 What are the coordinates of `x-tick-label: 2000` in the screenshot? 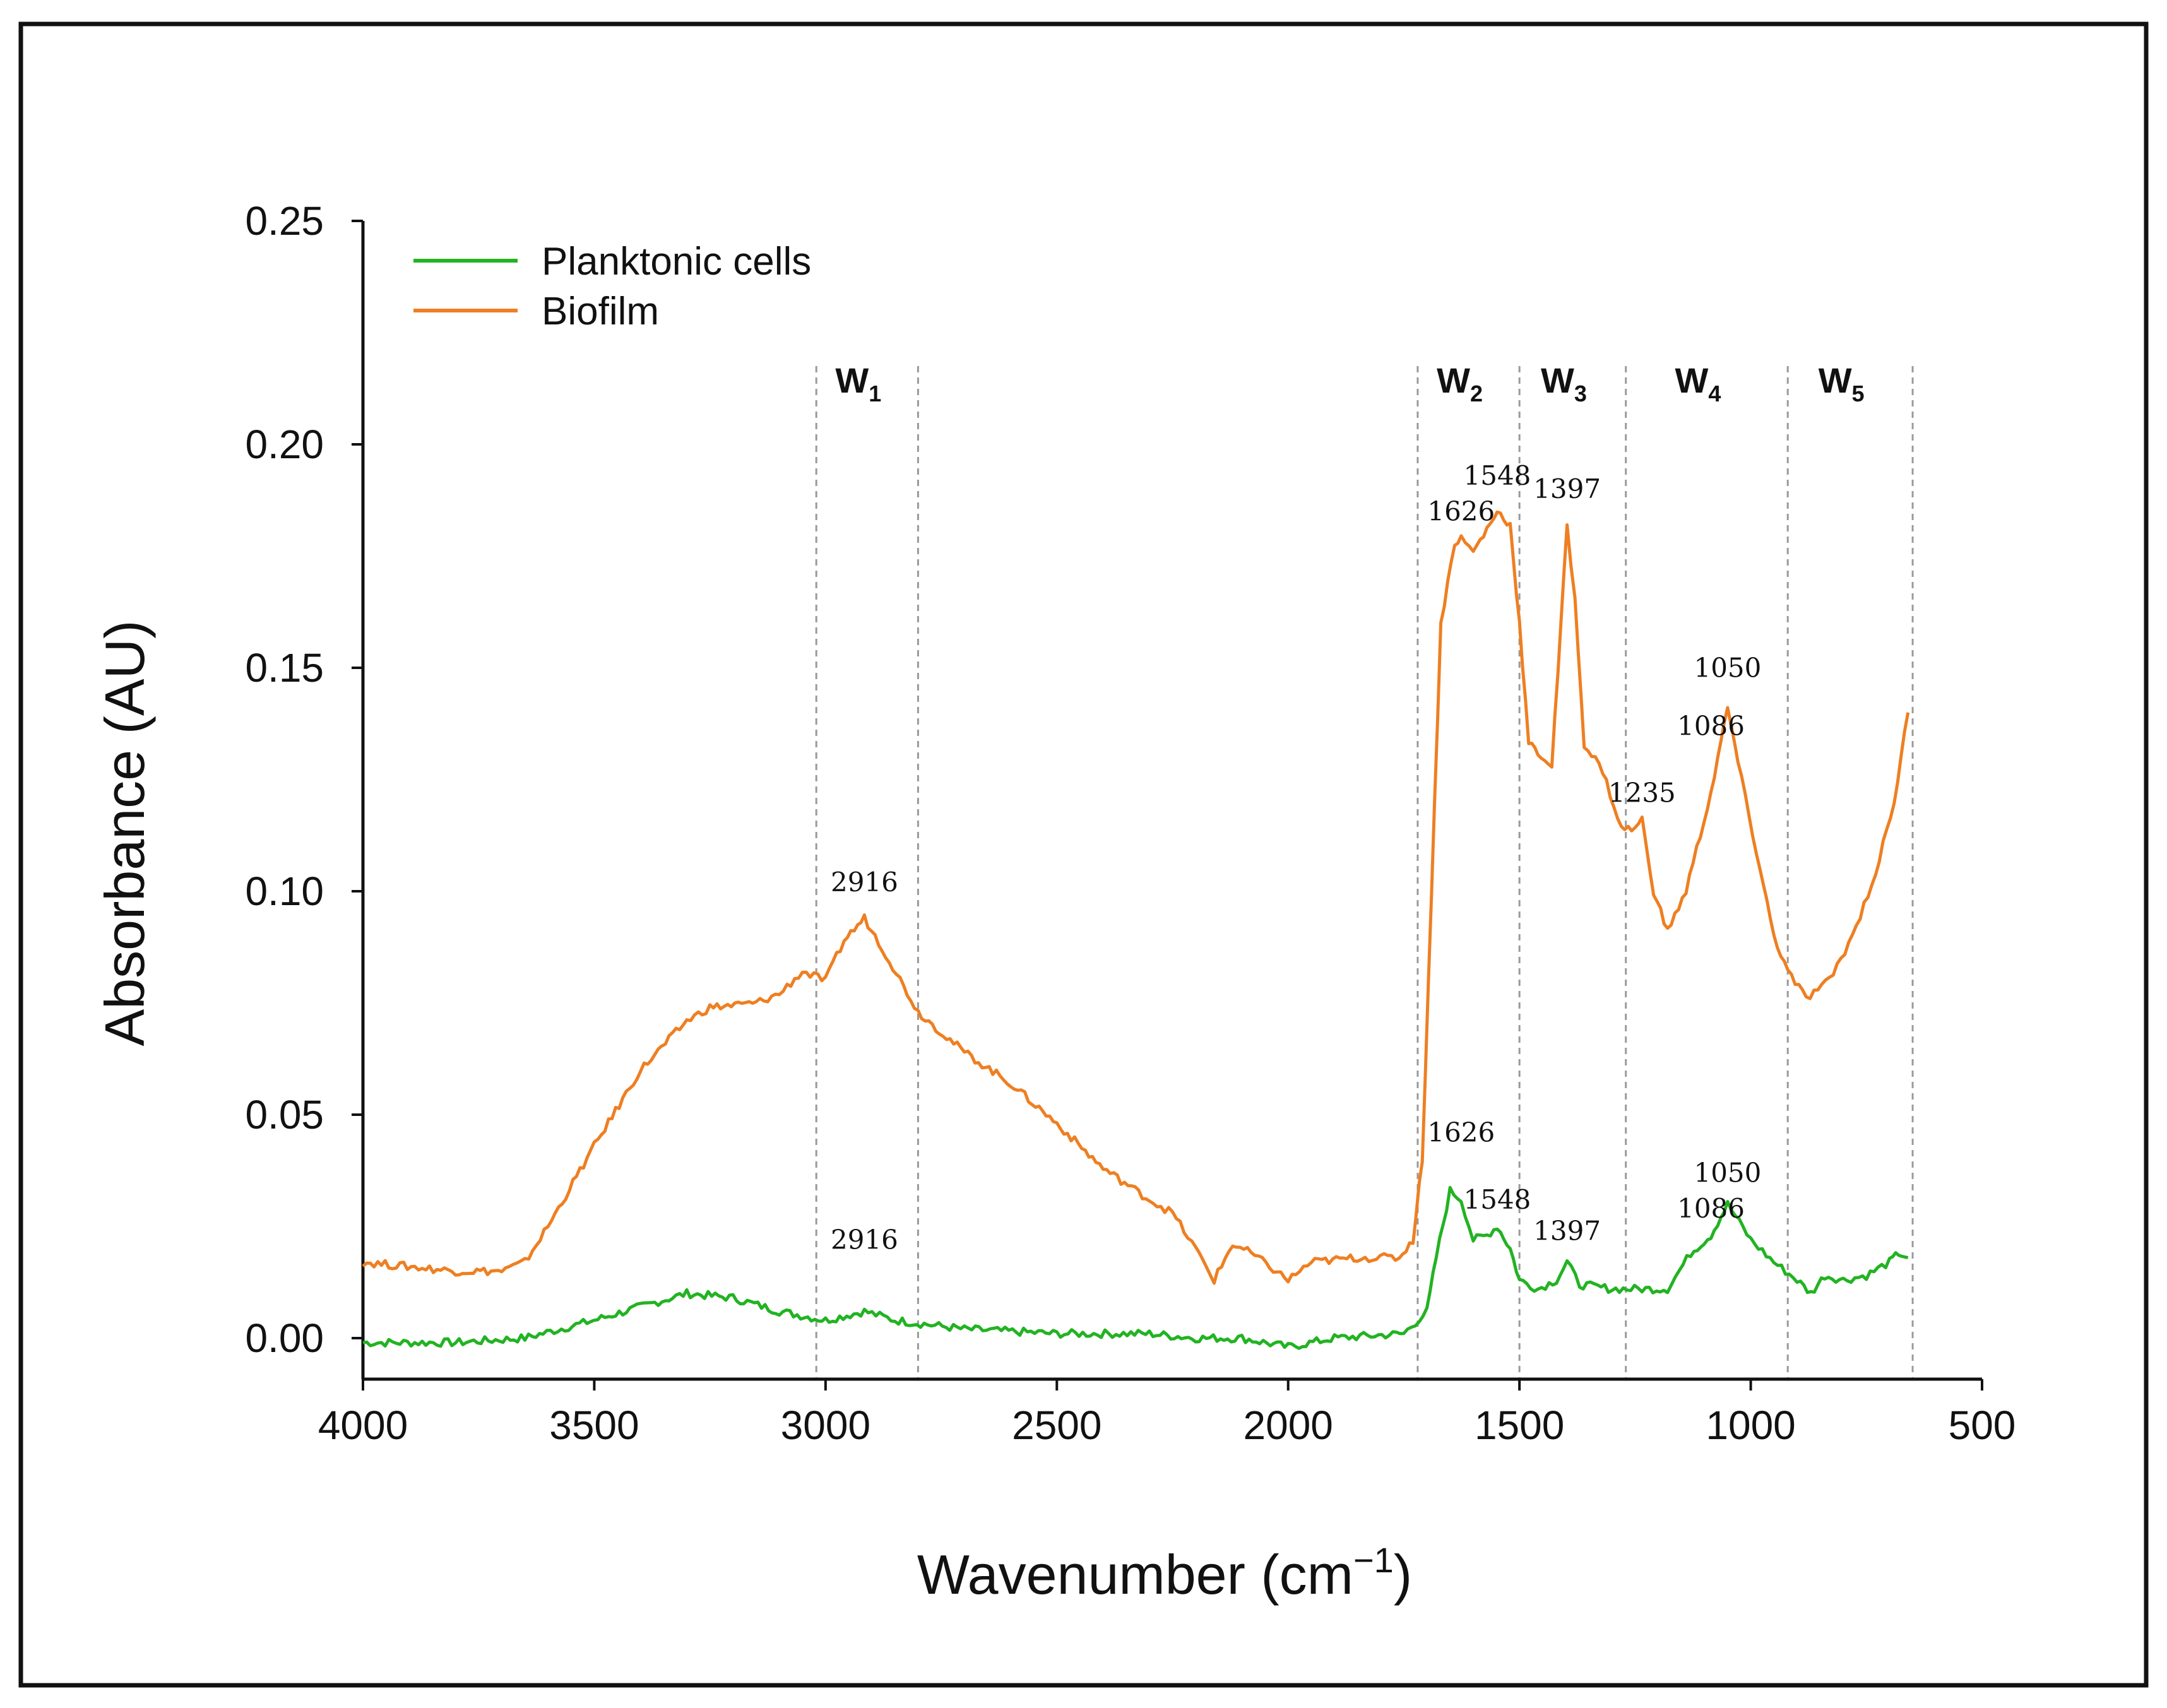 It's located at (1288, 1426).